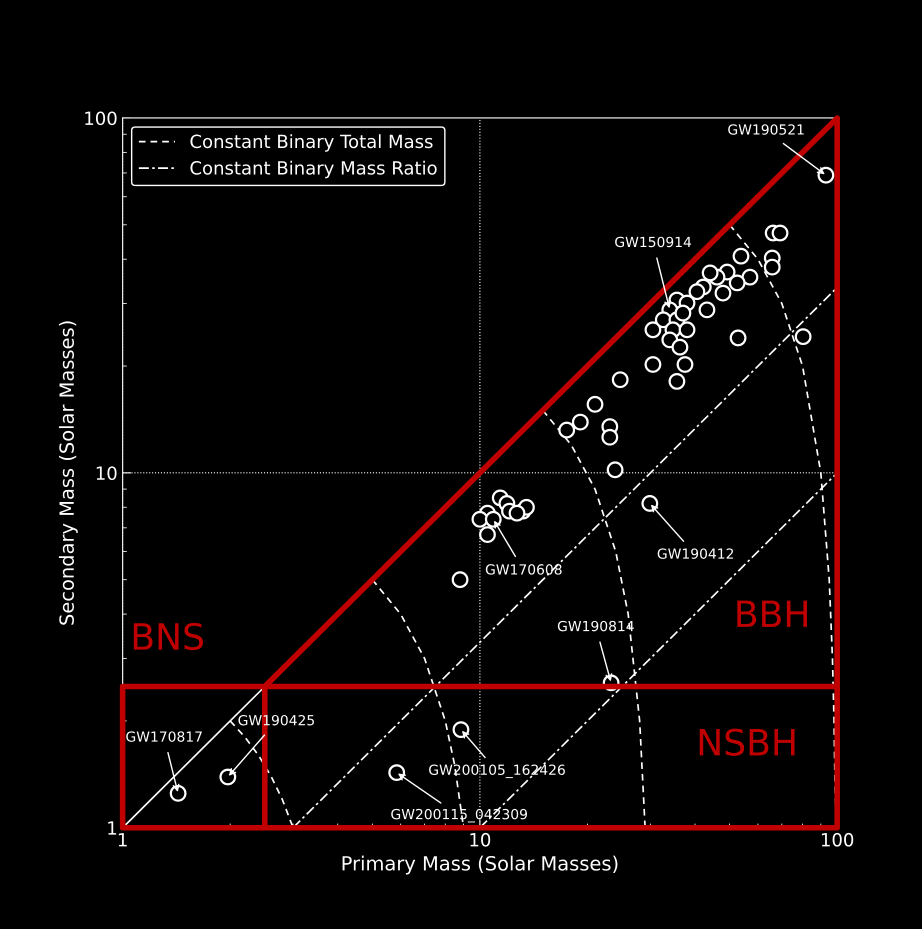  What do you see at coordinates (747, 742) in the screenshot?
I see `annotation: NSBH` at bounding box center [747, 742].